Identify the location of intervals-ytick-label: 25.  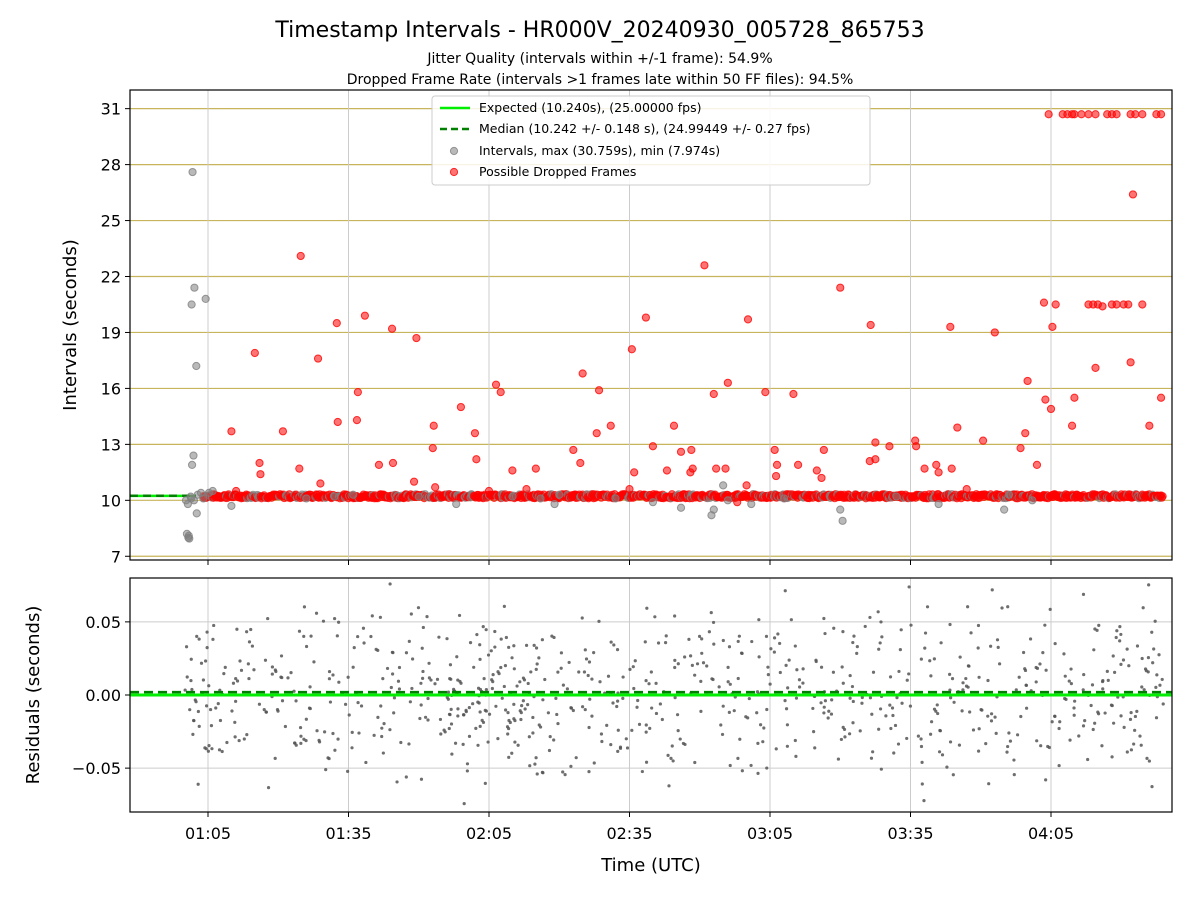
(111, 221).